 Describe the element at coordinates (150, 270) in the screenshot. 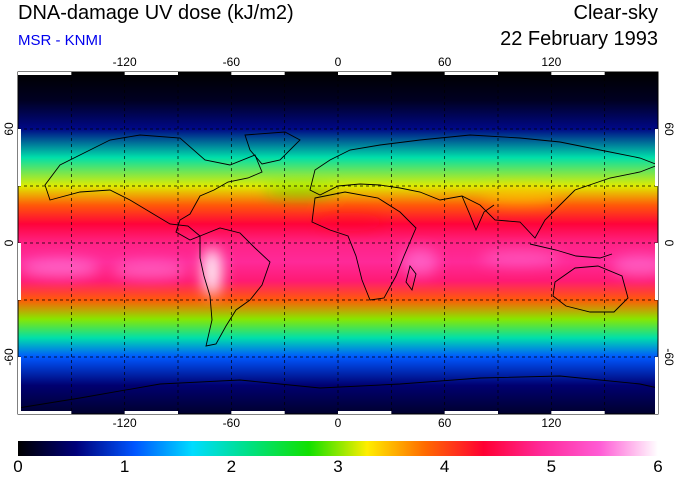

I see `bright-patch-south-pacific` at that location.